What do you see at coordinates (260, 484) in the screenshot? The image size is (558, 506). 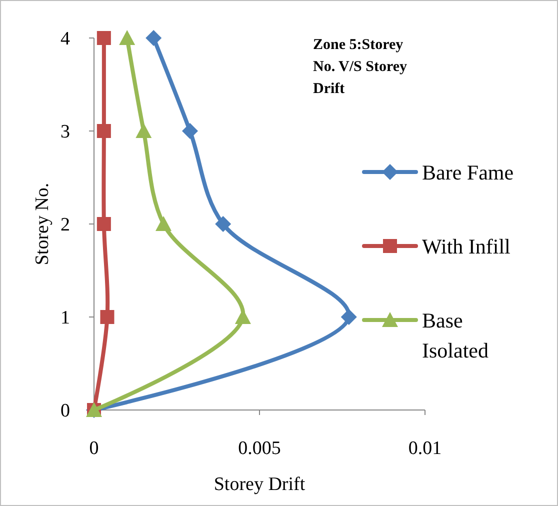 I see `x-axis-title: Storey Drift` at bounding box center [260, 484].